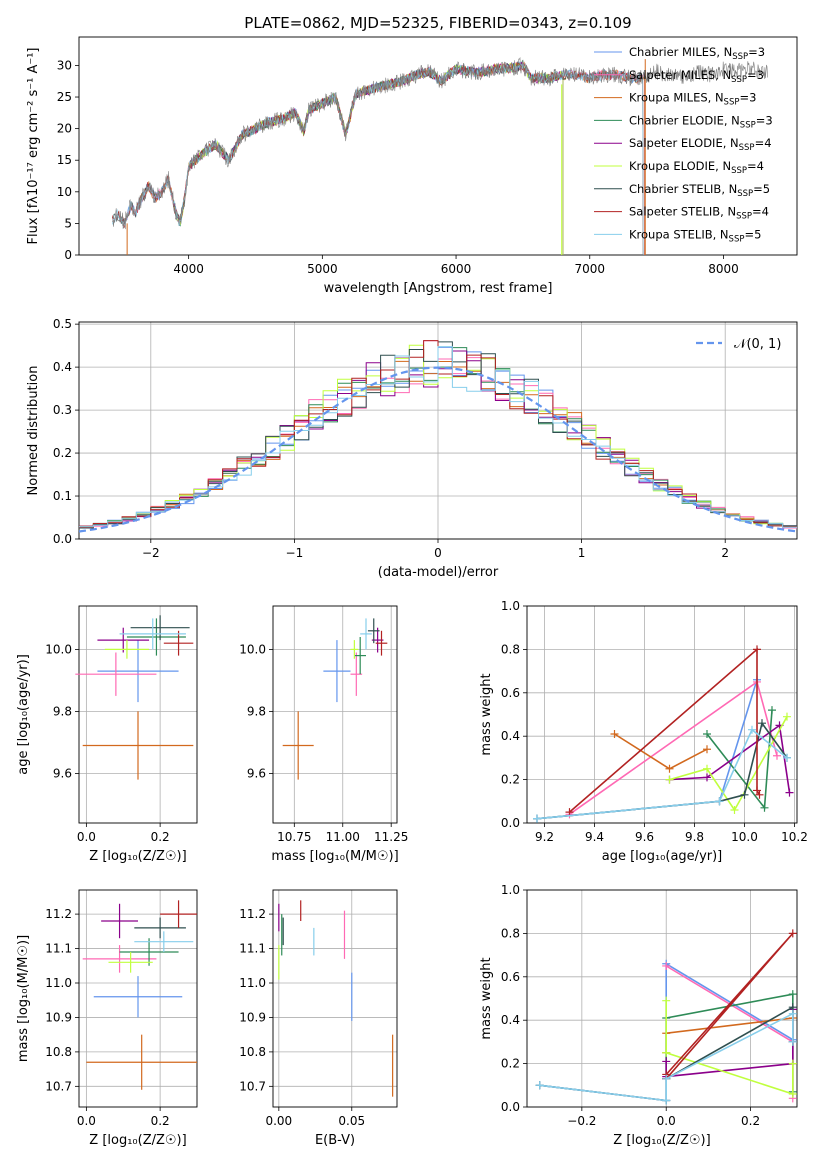 This screenshot has height=1170, width=819. Describe the element at coordinates (68, 255) in the screenshot. I see `y-tick-label: 0` at that location.